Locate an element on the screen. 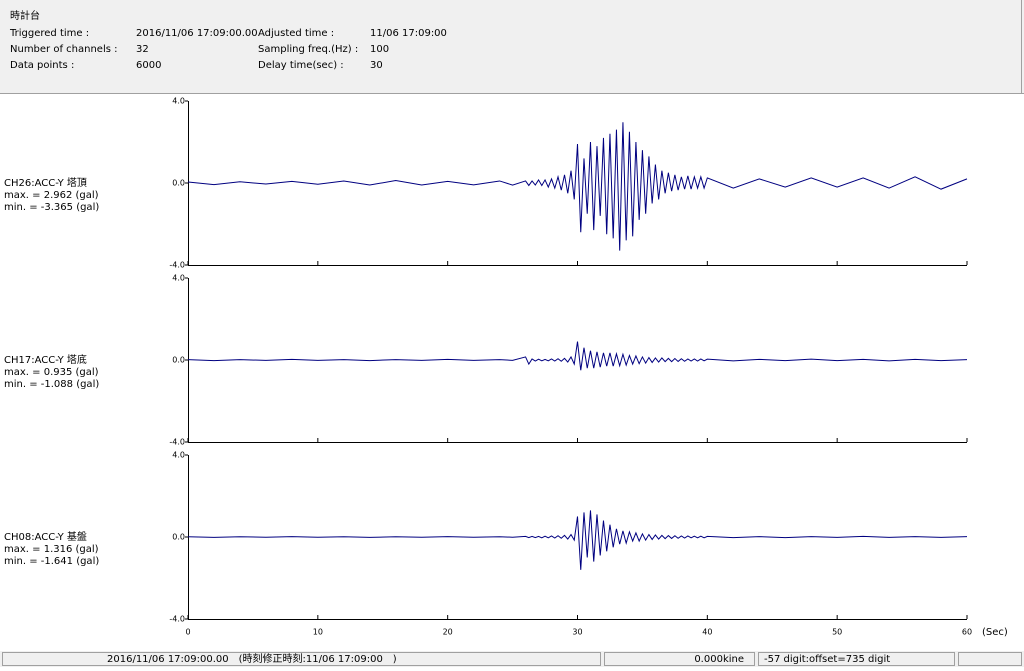 The width and height of the screenshot is (1024, 671). field-label: Sampling freq.(Hz) : is located at coordinates (308, 49).